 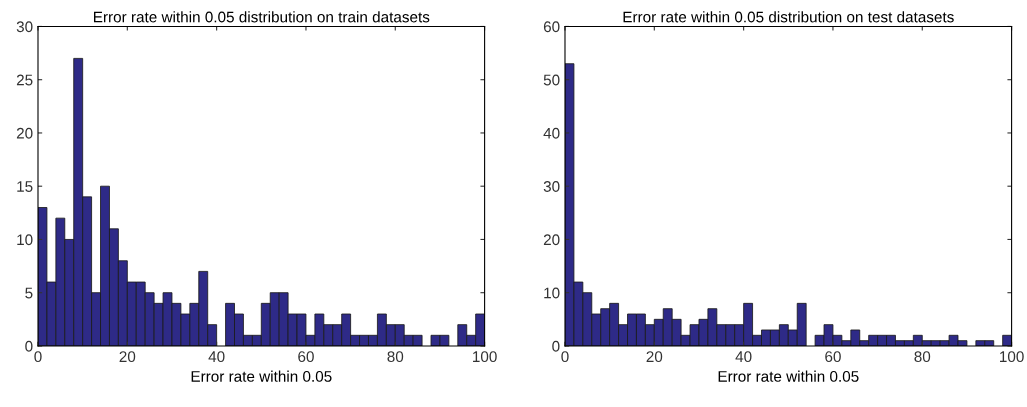 What do you see at coordinates (551, 80) in the screenshot?
I see `y-tick-label: 50` at bounding box center [551, 80].